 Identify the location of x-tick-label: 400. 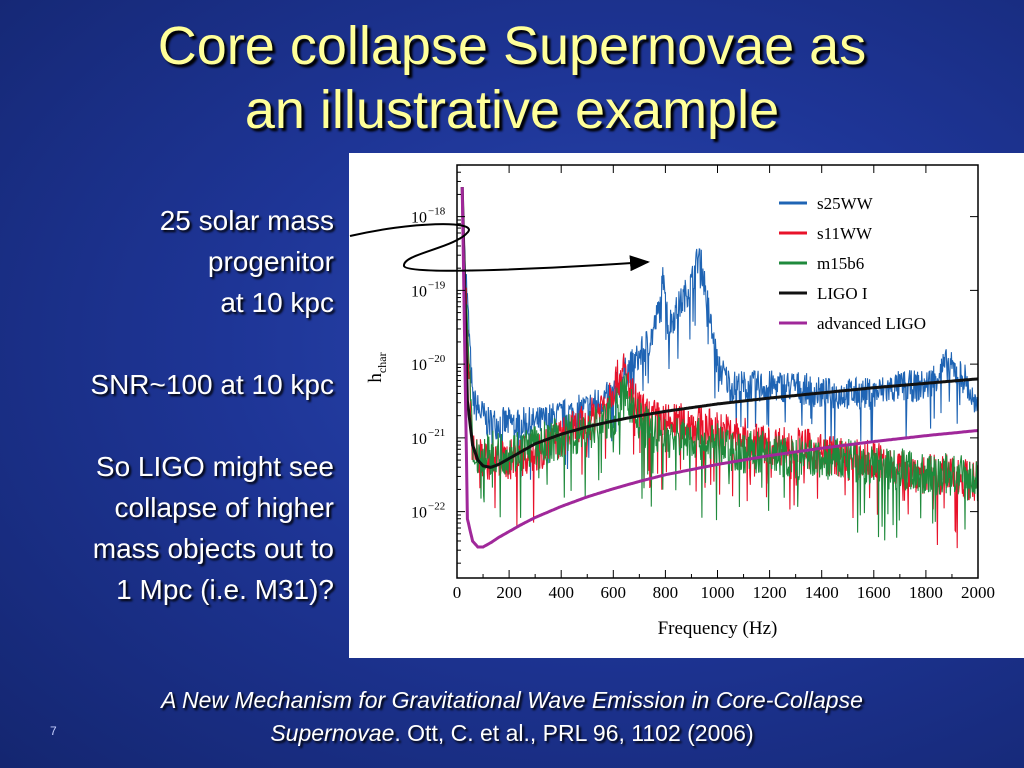
(561, 592).